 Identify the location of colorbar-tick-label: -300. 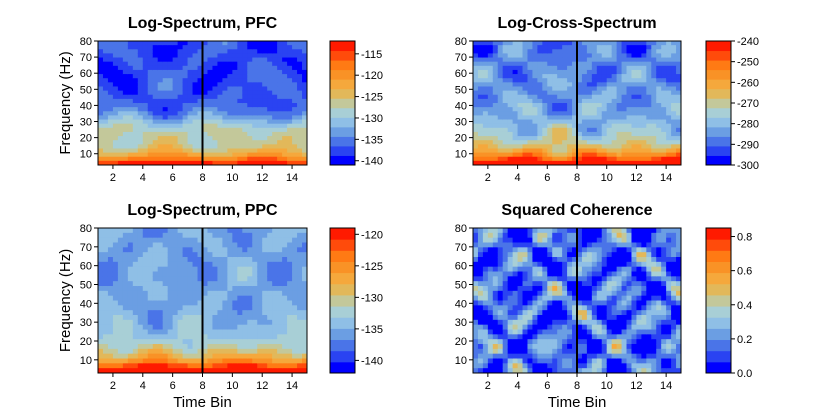
(748, 166).